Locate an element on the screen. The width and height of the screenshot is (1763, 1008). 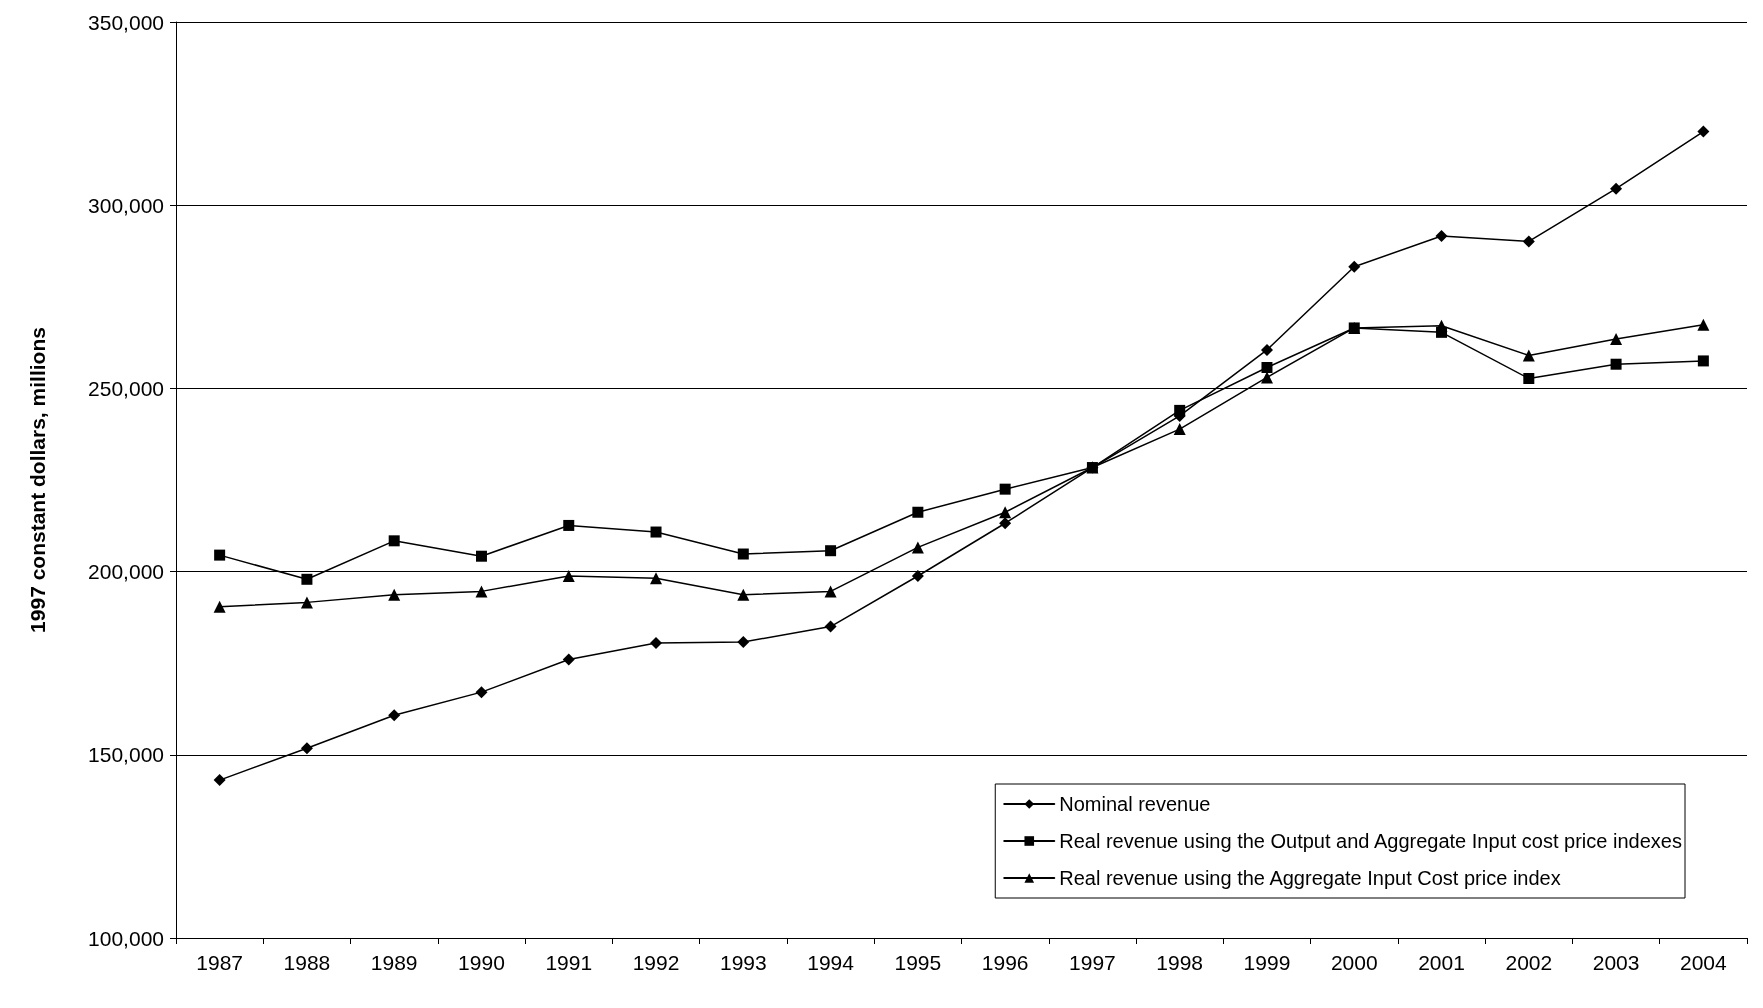
x-tick-label: 1993 is located at coordinates (743, 962).